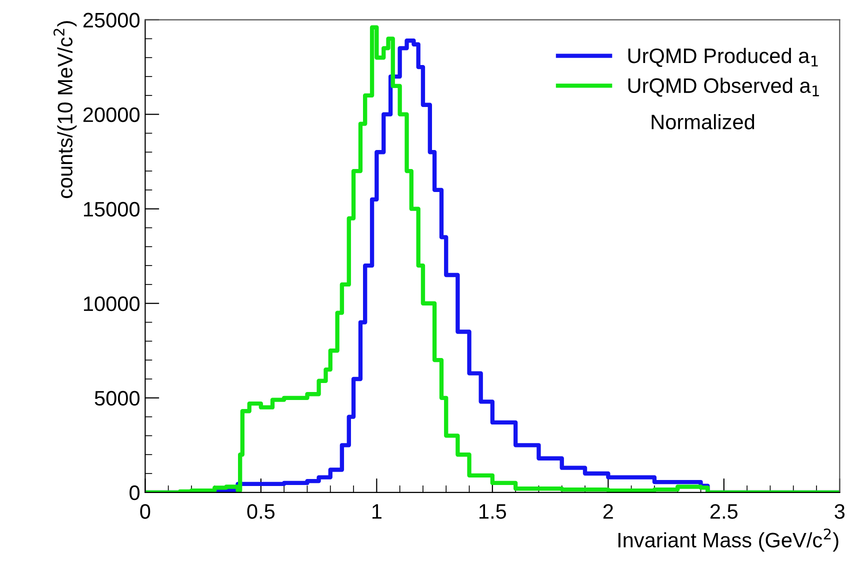 The image size is (849, 566). I want to click on legend-label: UrQMD Produced a$_{1}$, so click(723, 57).